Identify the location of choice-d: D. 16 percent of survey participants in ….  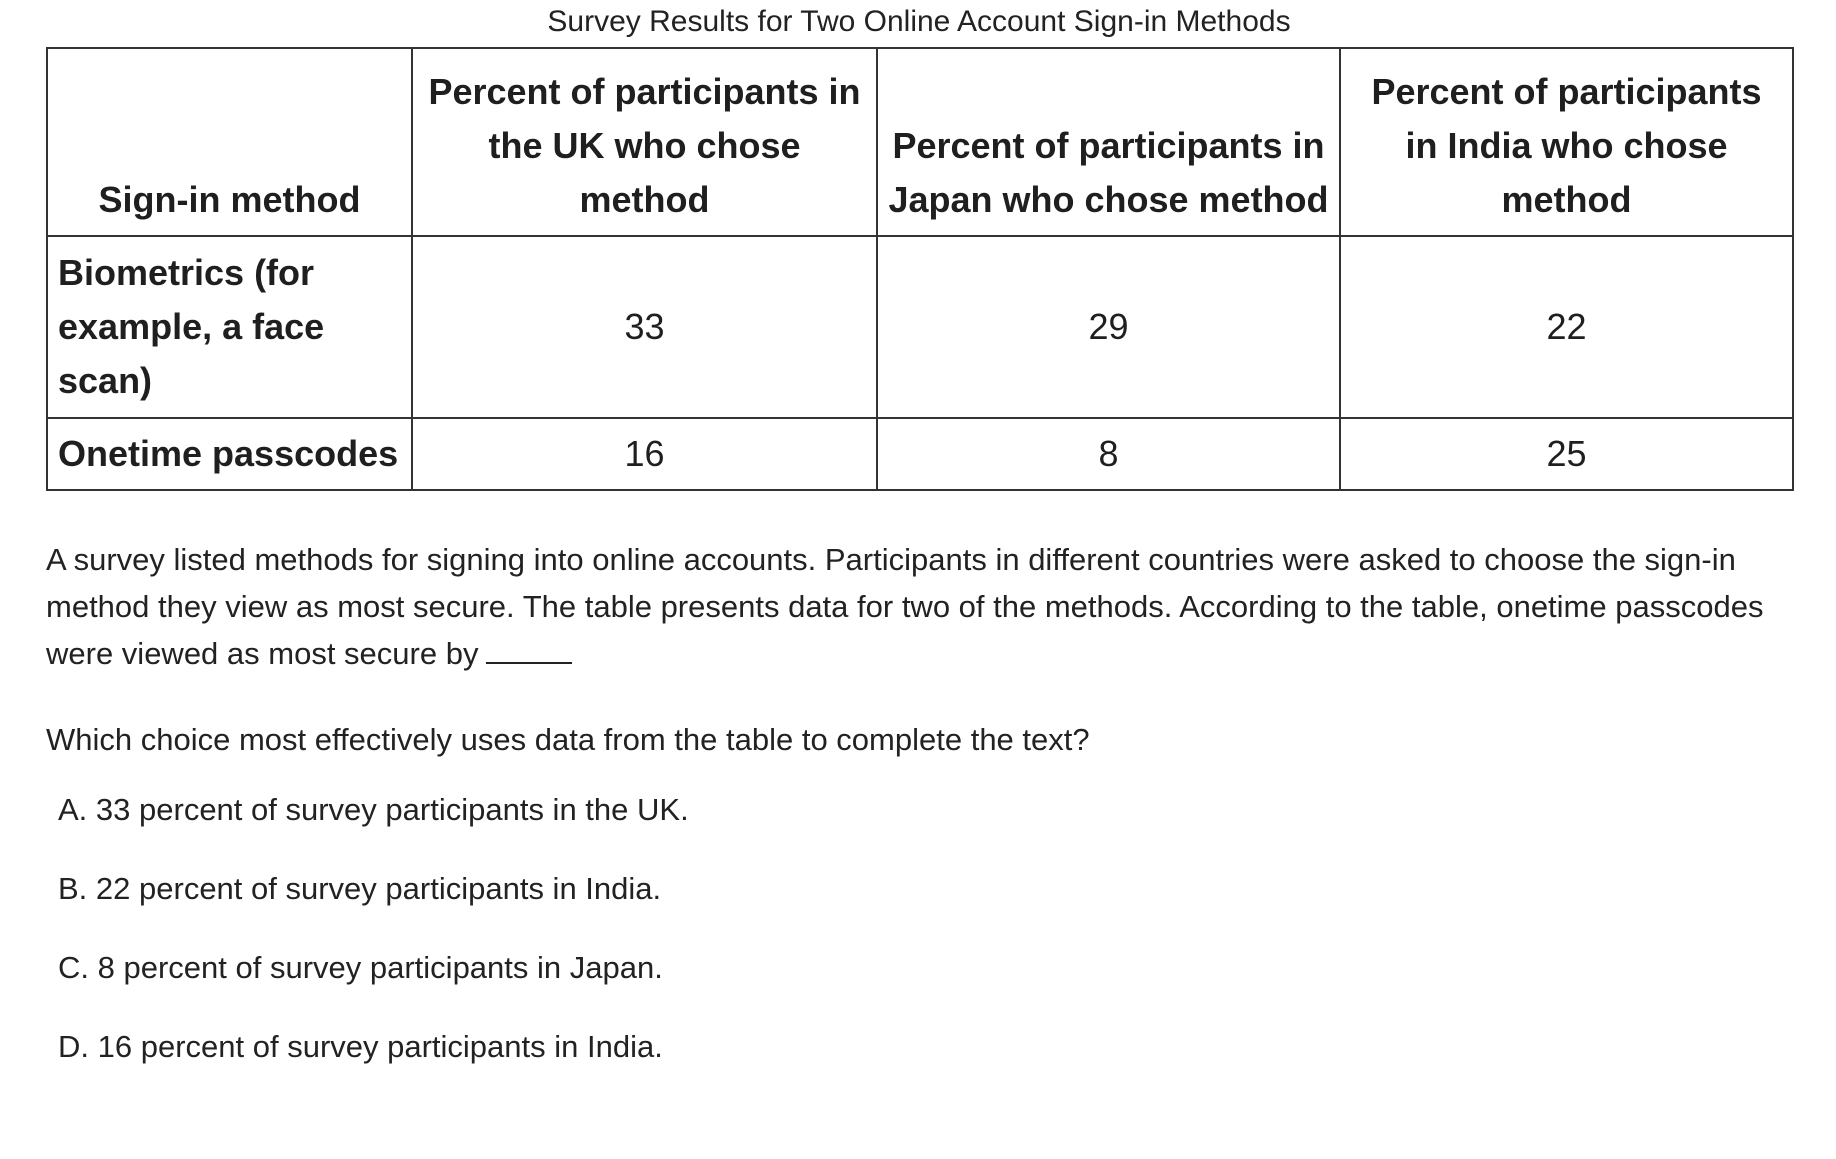
(373, 1062).